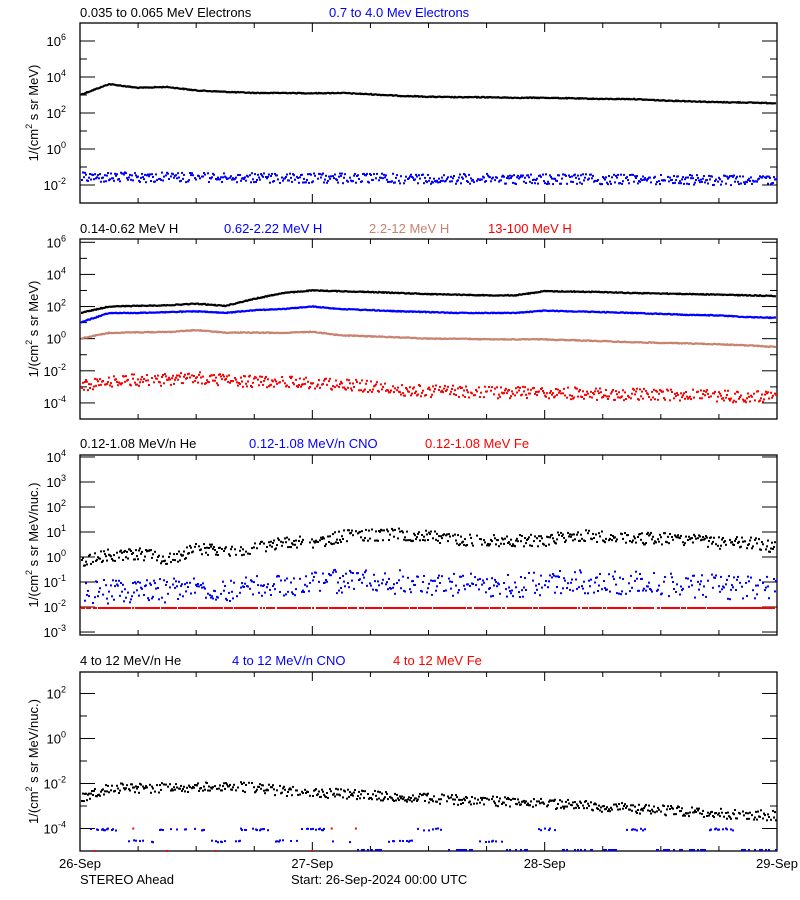 This screenshot has height=900, width=800. I want to click on legend-label: 0.7 to 4.0 Mev Electrons, so click(399, 12).